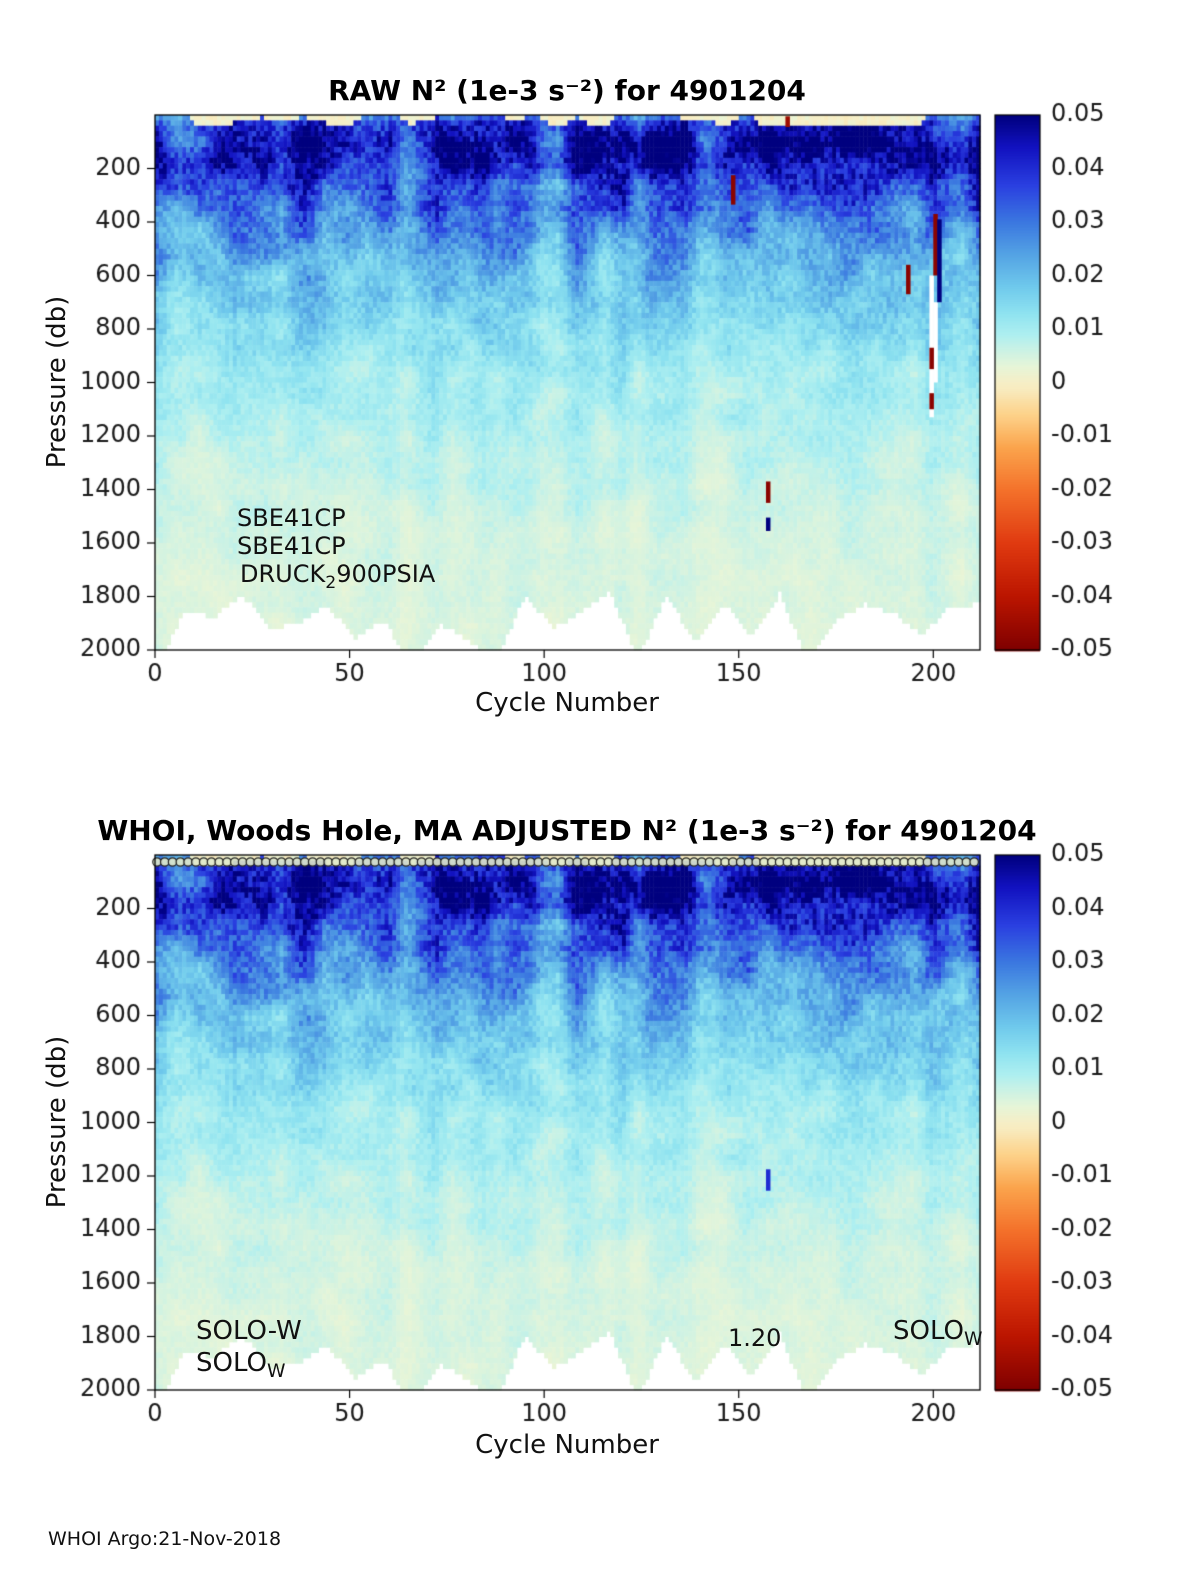 The image size is (1200, 1575). What do you see at coordinates (276, 1372) in the screenshot?
I see `annotation-platform-2-sub: W` at bounding box center [276, 1372].